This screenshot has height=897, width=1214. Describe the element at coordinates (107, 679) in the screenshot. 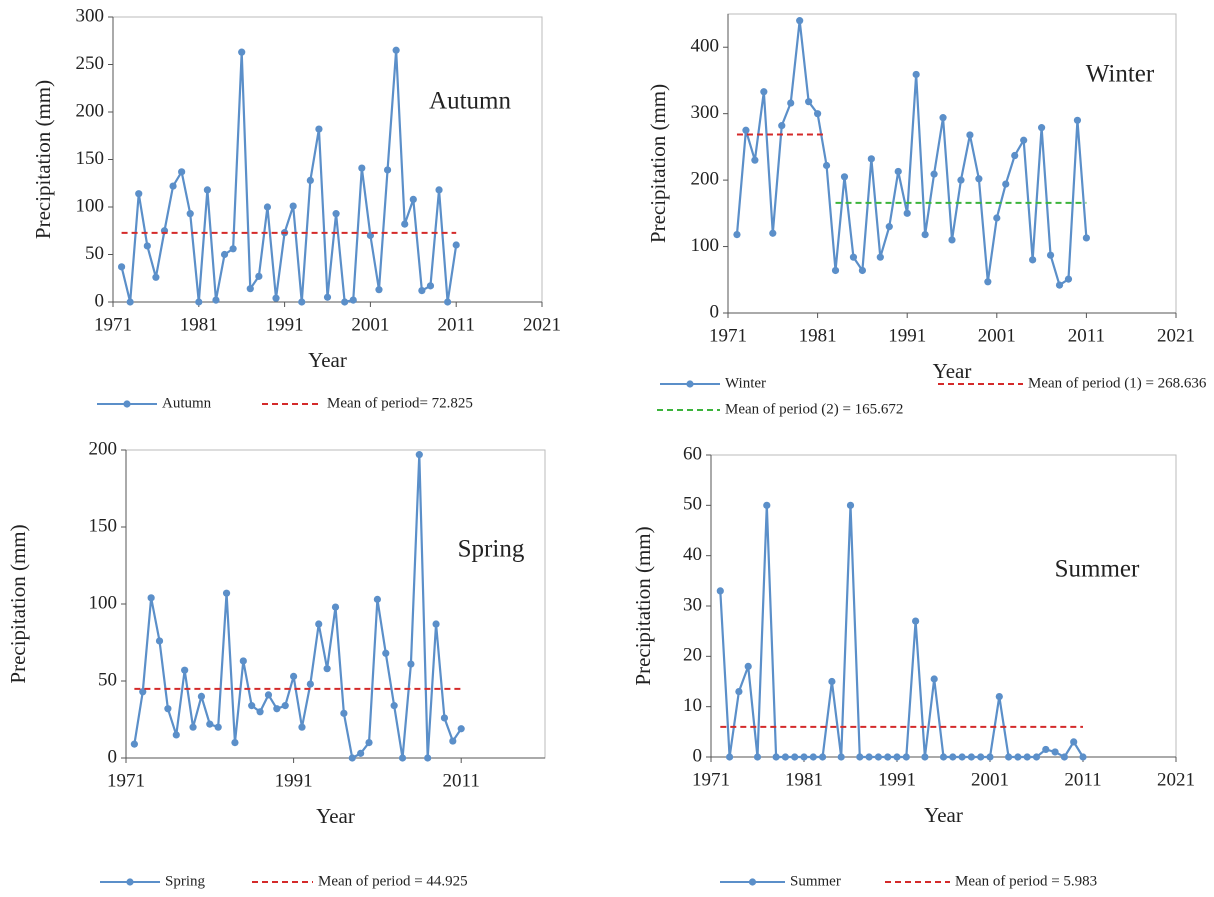

I see `y-tick-label: 50` at that location.